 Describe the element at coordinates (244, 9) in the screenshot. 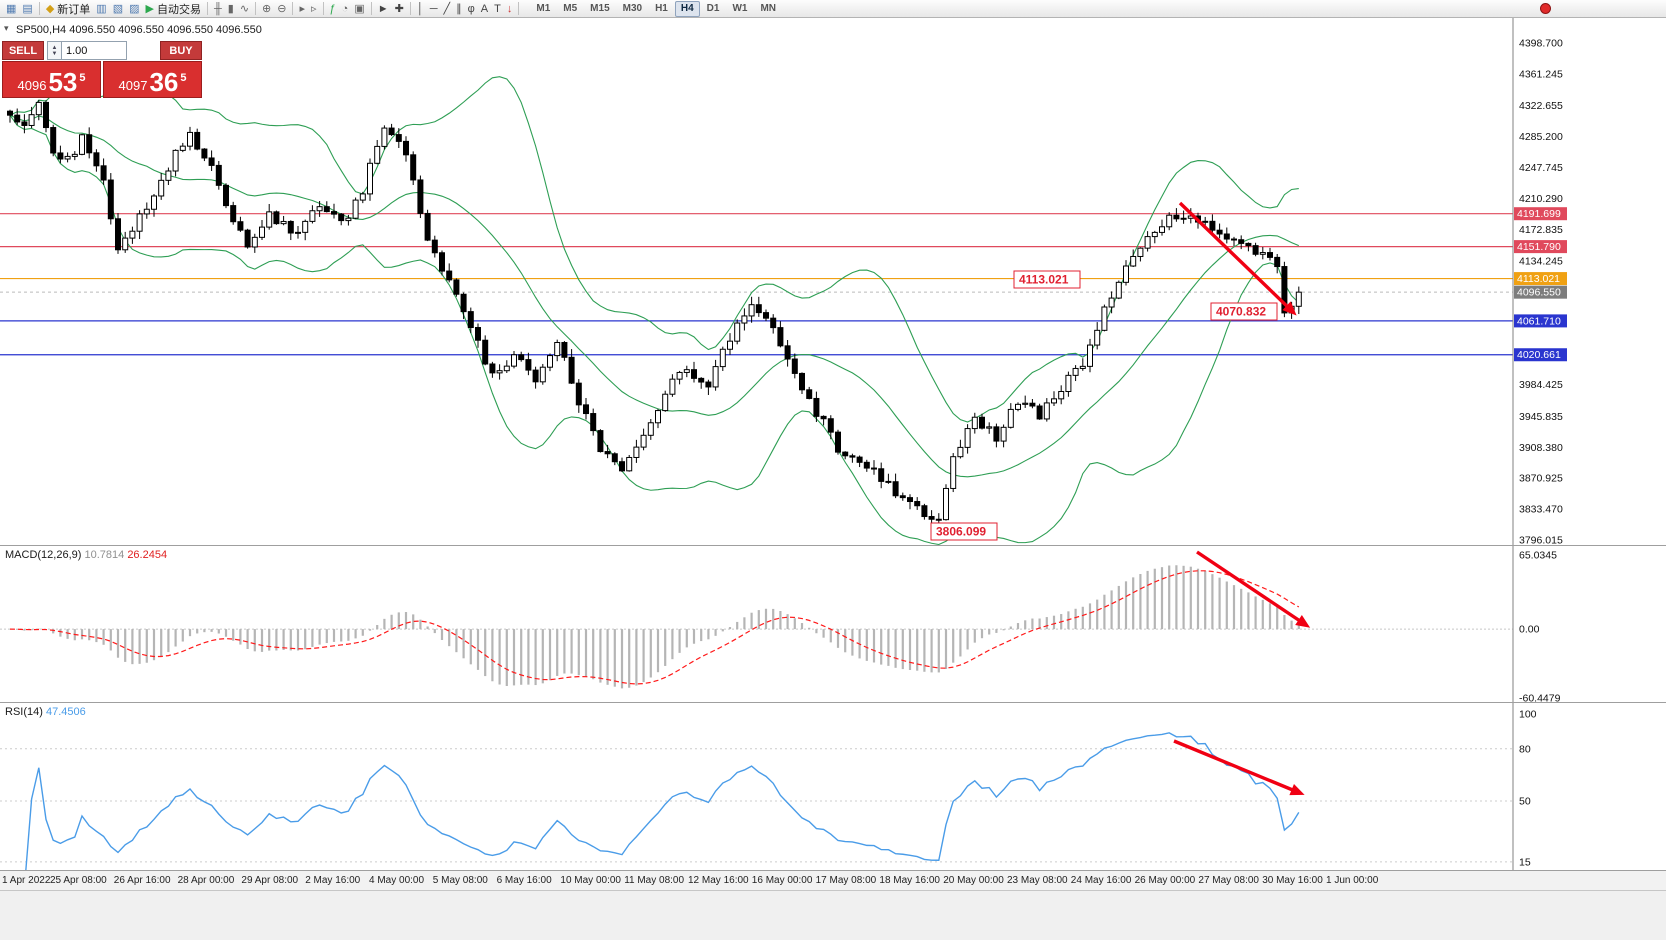

I see `line-chart-button: ∿` at that location.